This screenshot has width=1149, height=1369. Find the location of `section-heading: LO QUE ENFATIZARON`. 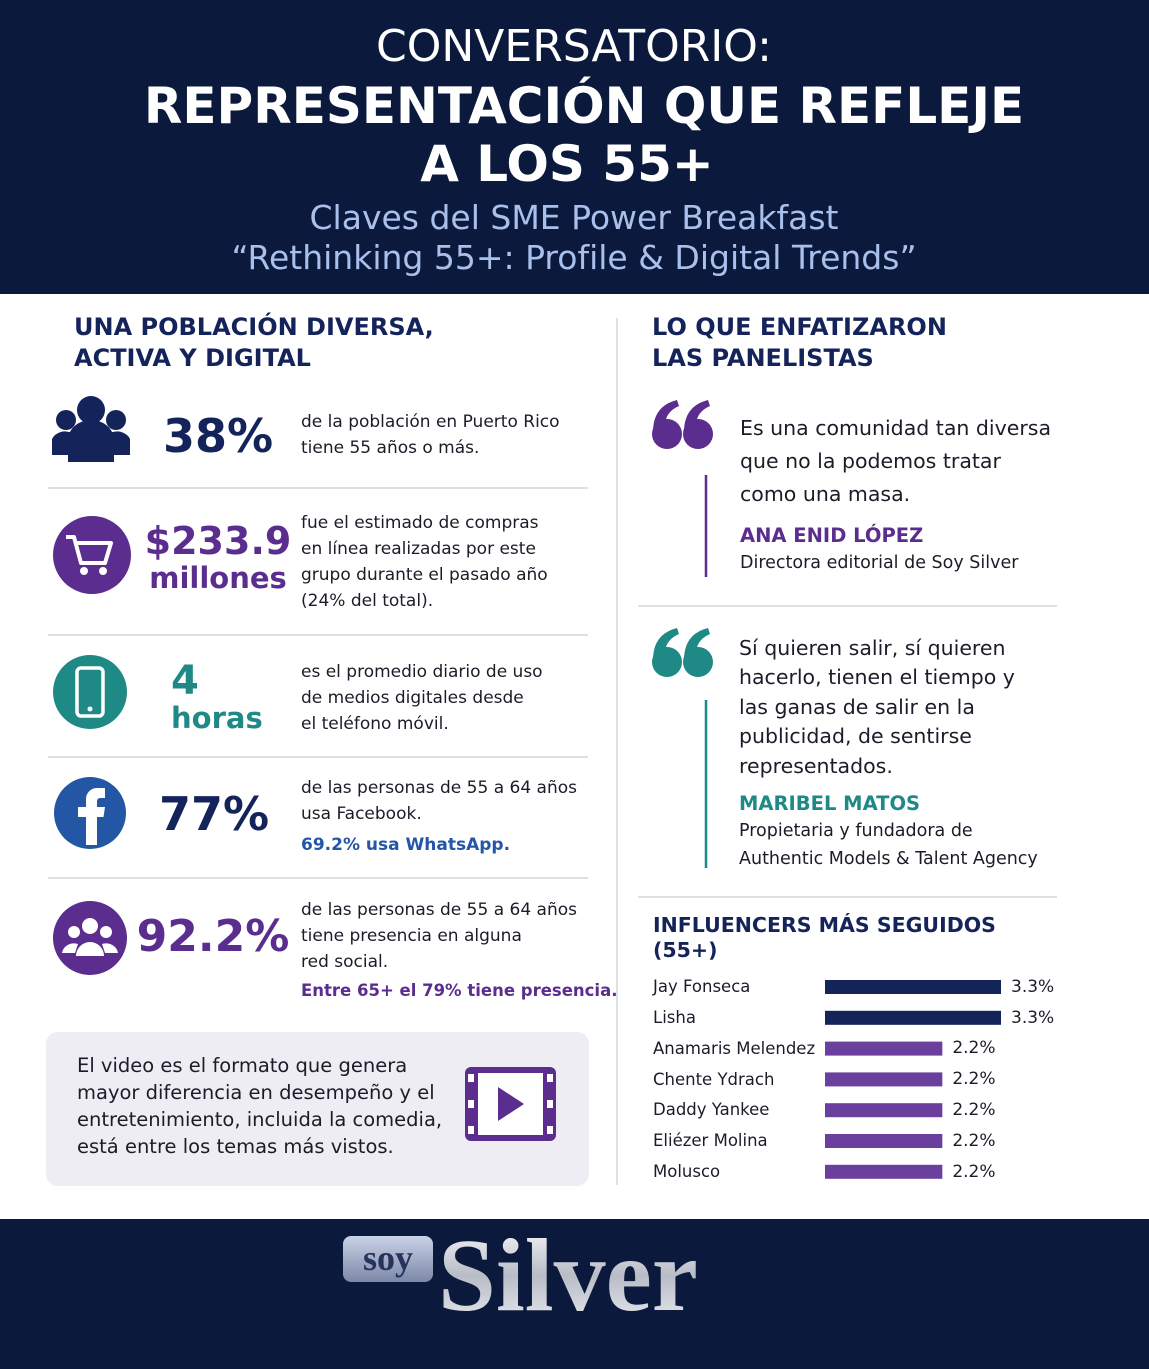

section-heading: LO QUE ENFATIZARON is located at coordinates (799, 326).